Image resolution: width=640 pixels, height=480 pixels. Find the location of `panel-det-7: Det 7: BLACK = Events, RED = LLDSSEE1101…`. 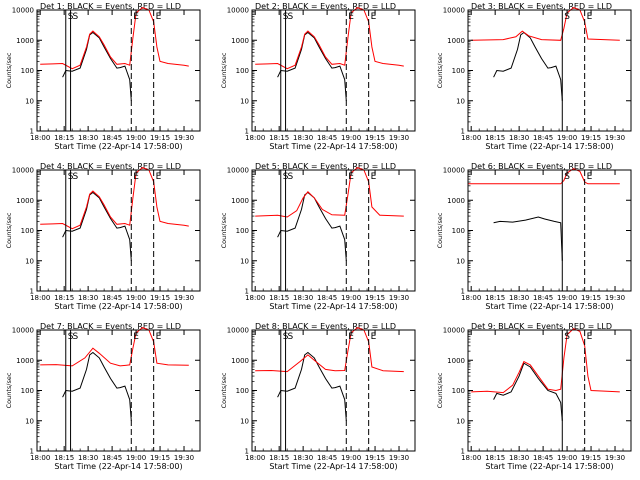

panel-det-7: Det 7: BLACK = Events, RED = LLDSSEE1101… is located at coordinates (103, 396).